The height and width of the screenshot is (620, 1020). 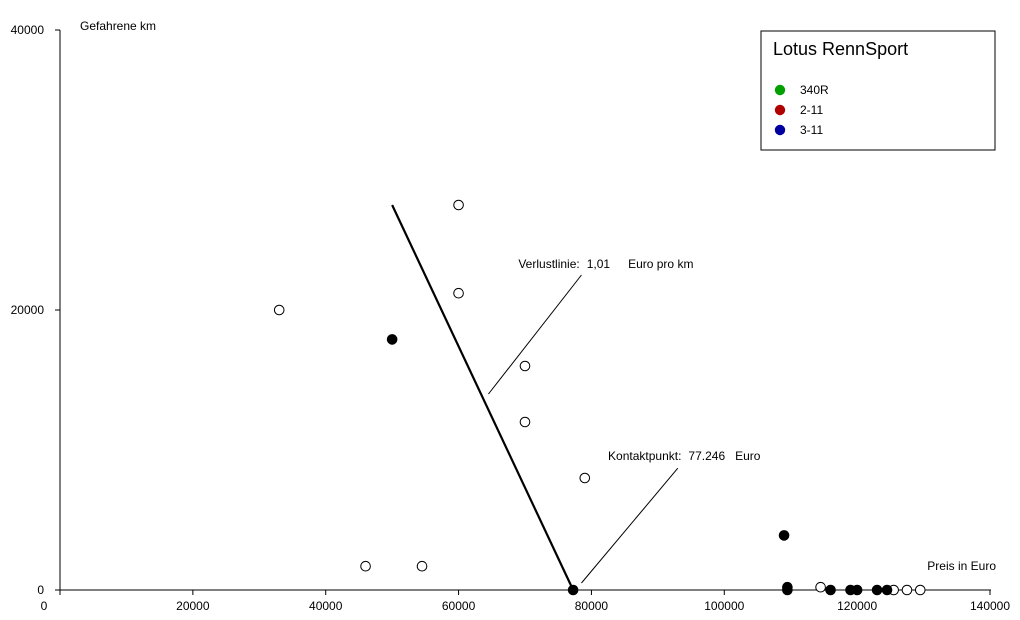 What do you see at coordinates (590, 326) in the screenshot?
I see `loss-line-annotation: Verlustlinie: 1,01 Euro pro km` at bounding box center [590, 326].